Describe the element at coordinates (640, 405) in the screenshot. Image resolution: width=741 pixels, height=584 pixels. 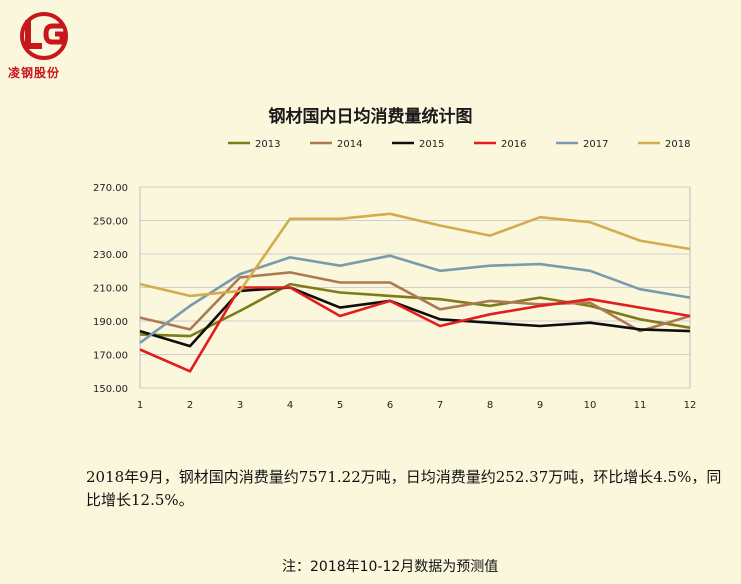
I see `x-tick-label: 11` at that location.